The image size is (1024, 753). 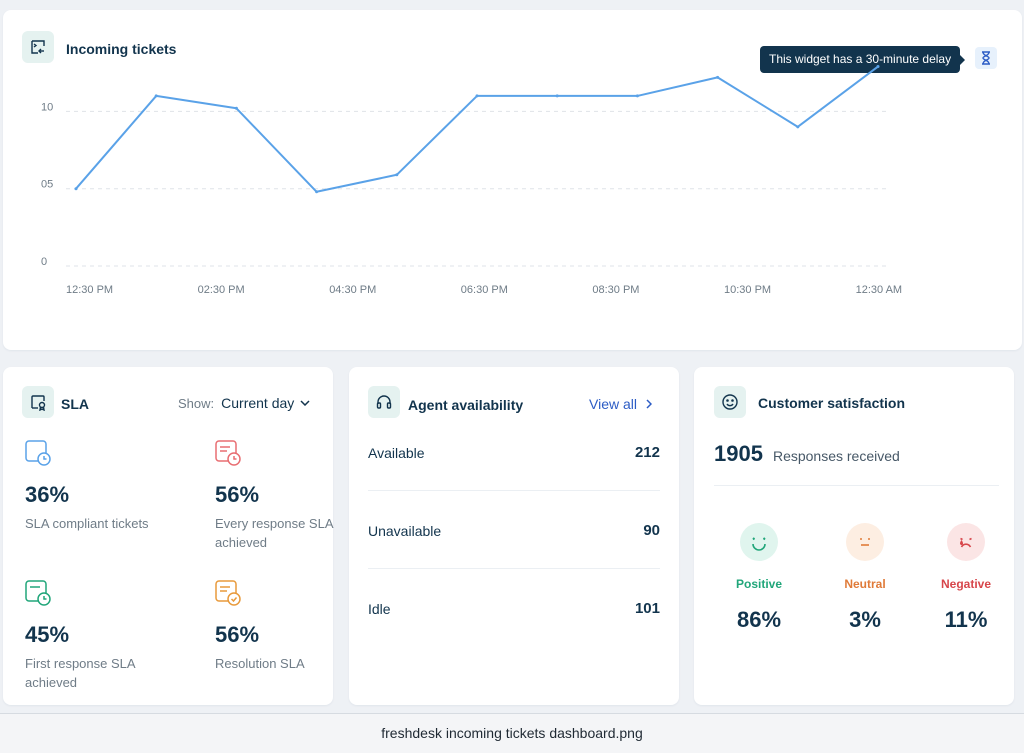 I want to click on sla-title: SLA, so click(x=75, y=404).